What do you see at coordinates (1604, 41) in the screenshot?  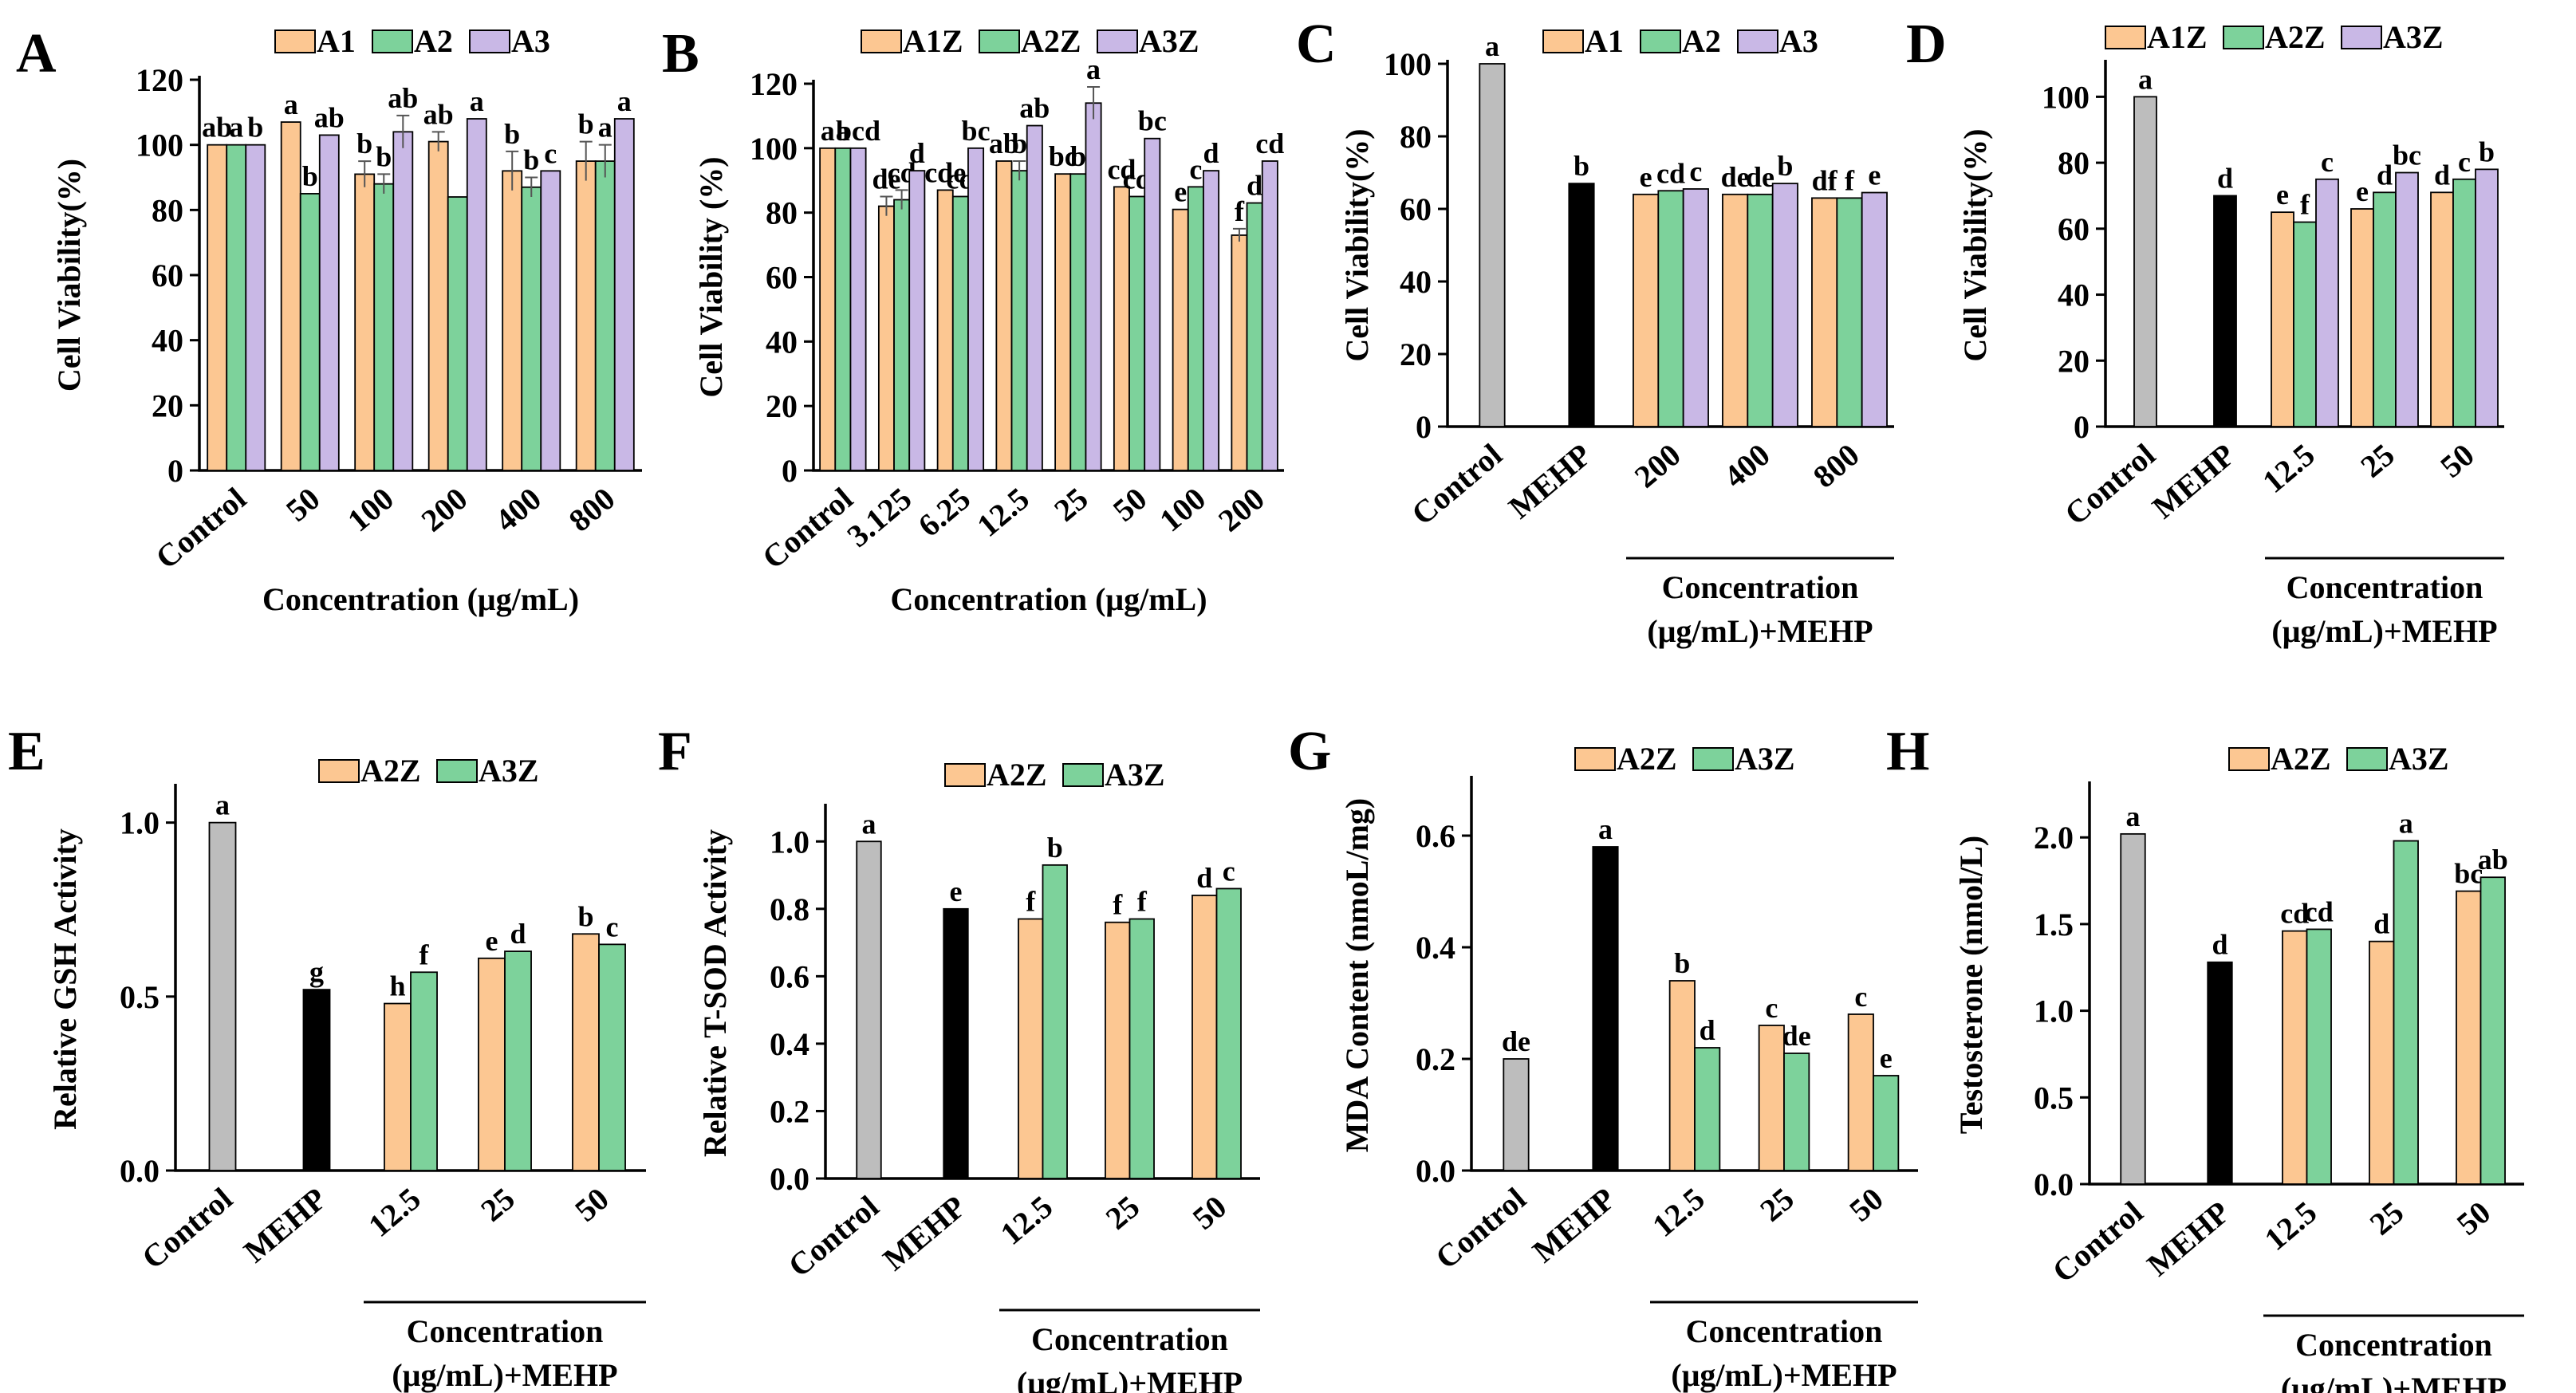 I see `legend-label: A1` at bounding box center [1604, 41].